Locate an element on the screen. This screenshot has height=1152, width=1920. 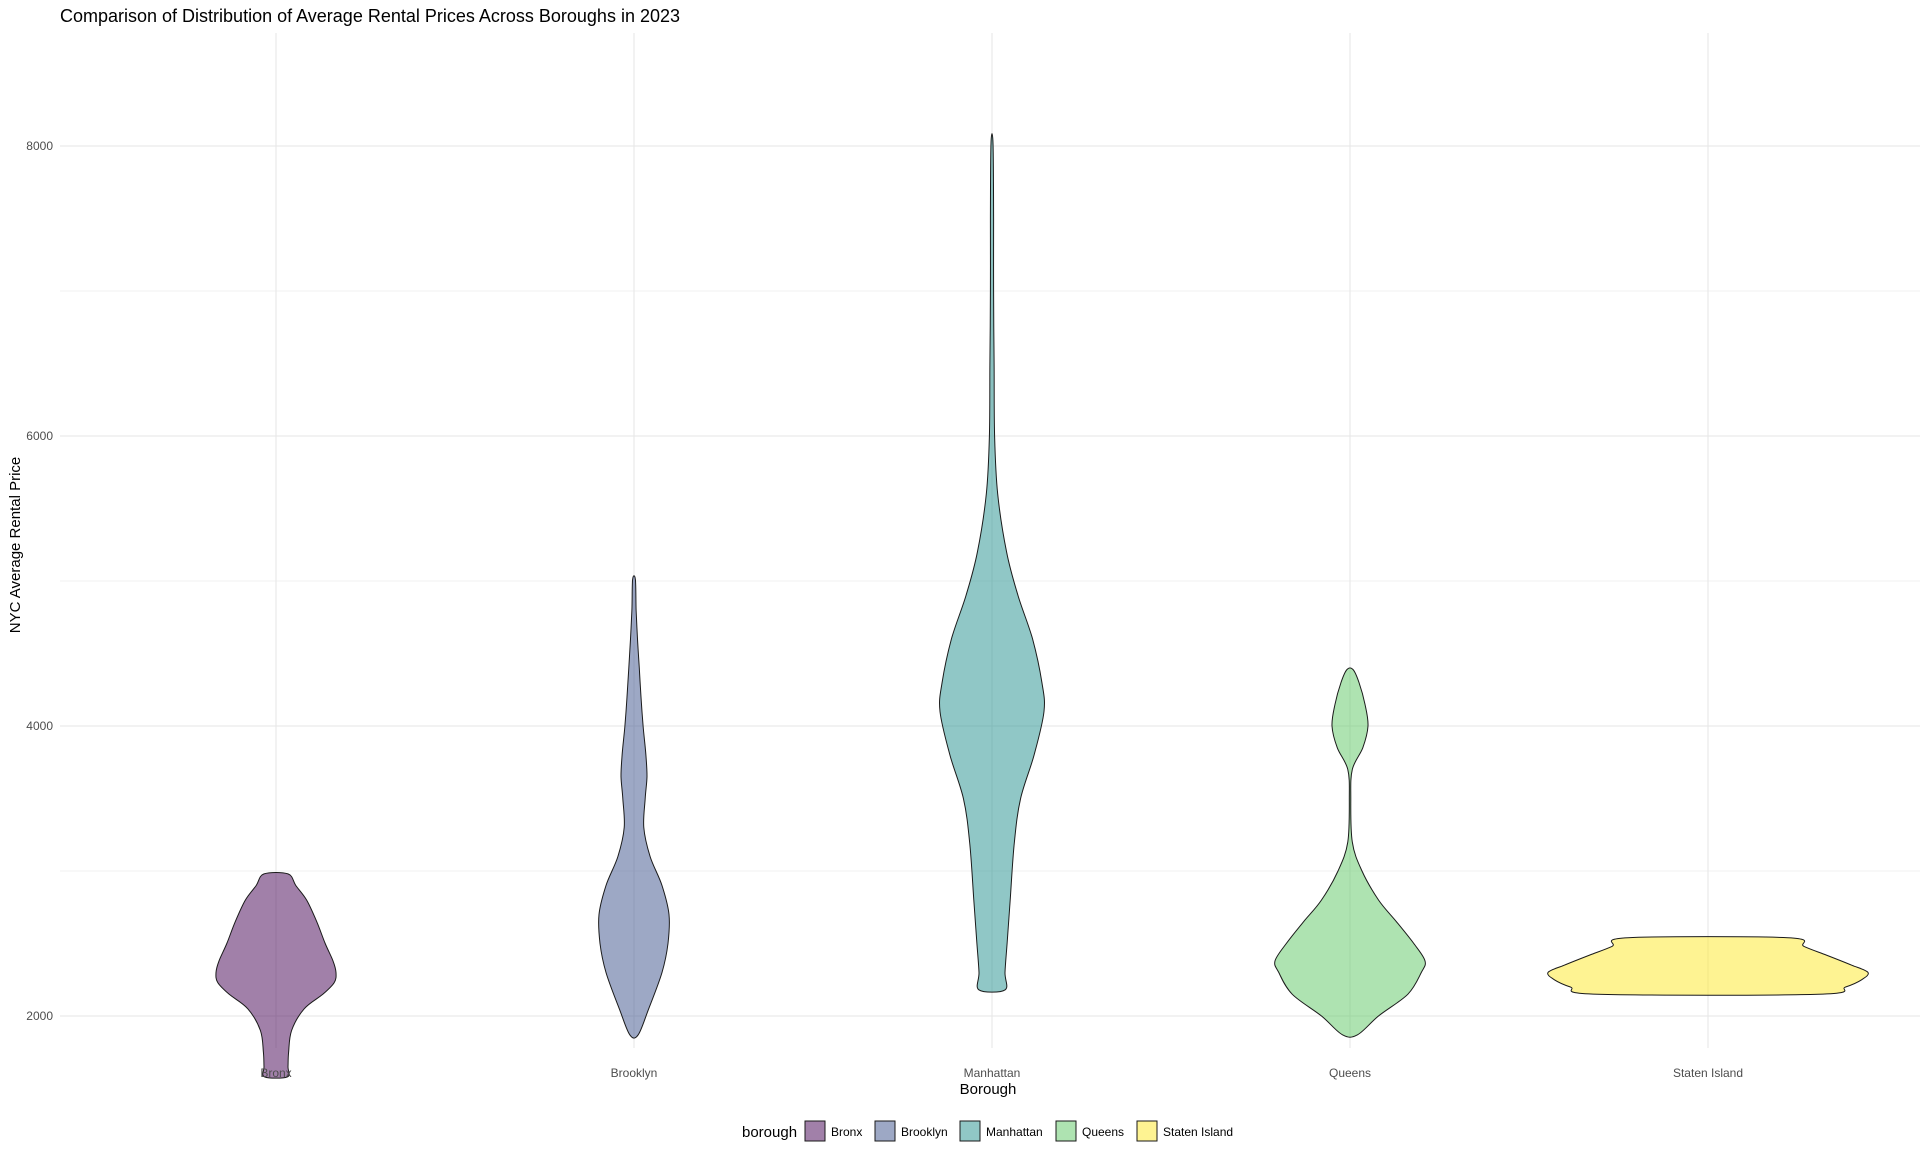
y-axis-title: NYC Average Rental Price is located at coordinates (15, 545).